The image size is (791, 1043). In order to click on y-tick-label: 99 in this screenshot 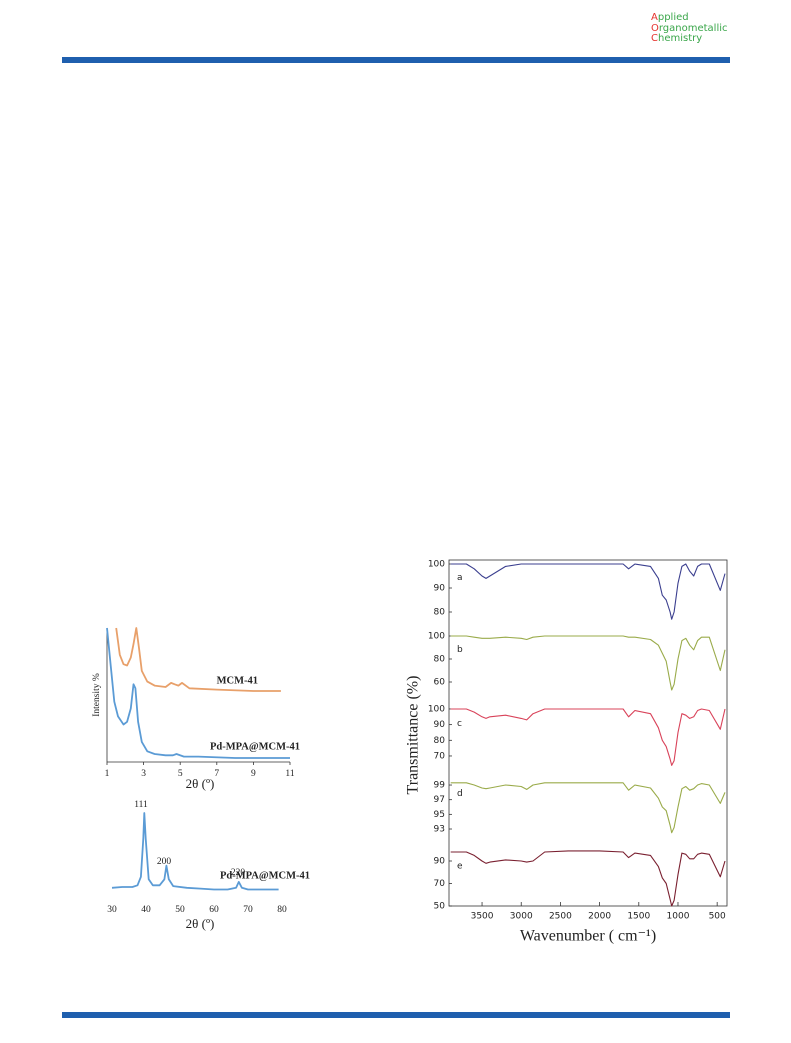, I will do `click(440, 786)`.